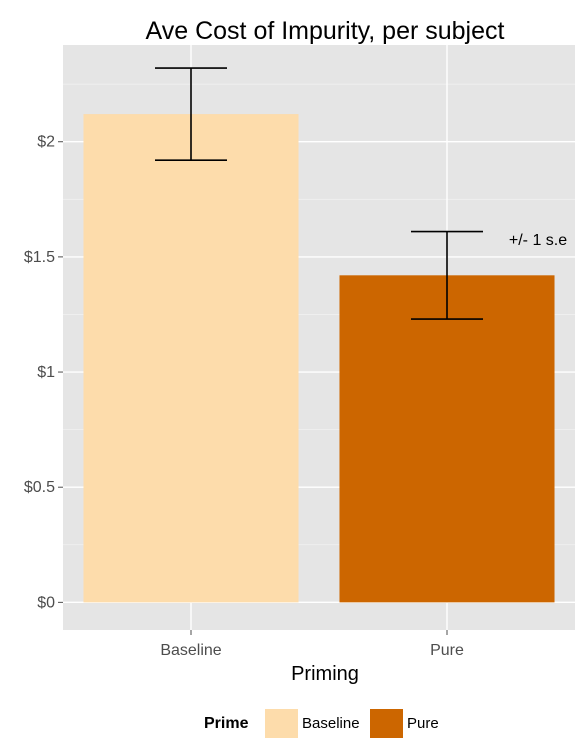 This screenshot has width=582, height=738. What do you see at coordinates (423, 723) in the screenshot?
I see `legend-label-pure: Pure` at bounding box center [423, 723].